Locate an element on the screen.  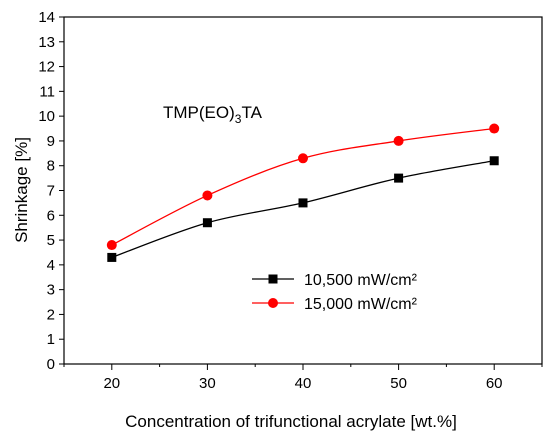
y-tick-label: 0 is located at coordinates (51, 364).